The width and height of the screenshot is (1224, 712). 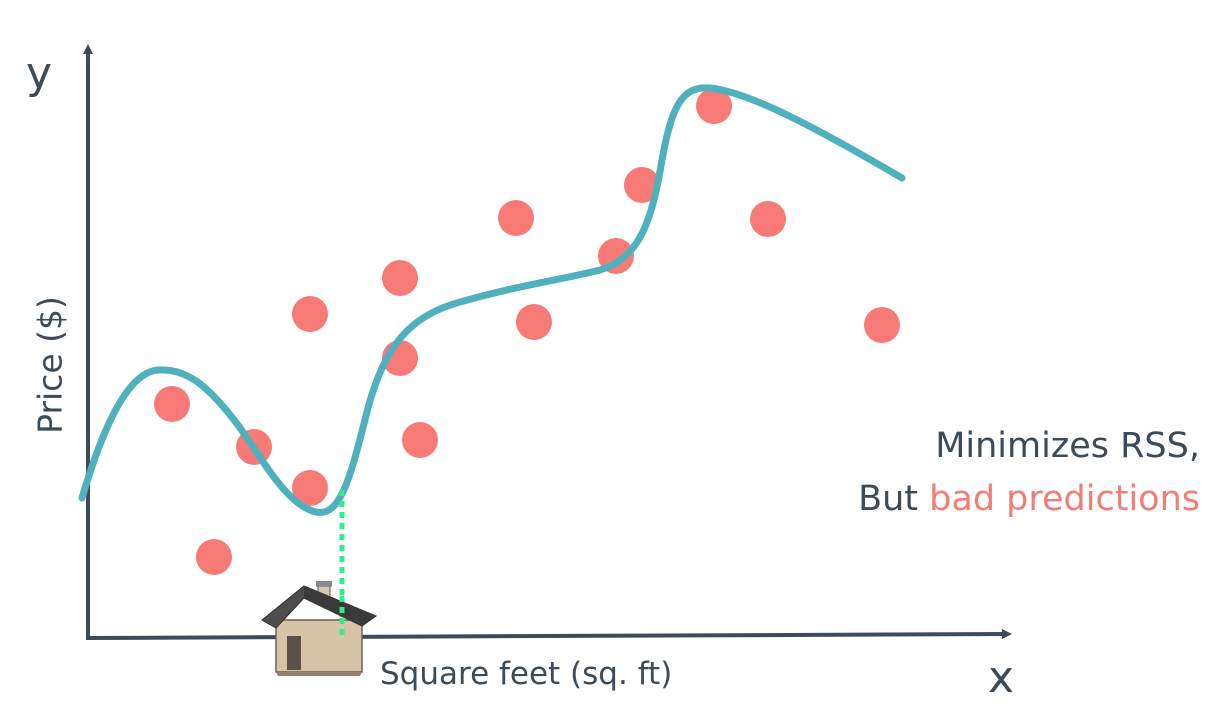 I want to click on x-axis-label: Square feet (sq. ft), so click(x=526, y=674).